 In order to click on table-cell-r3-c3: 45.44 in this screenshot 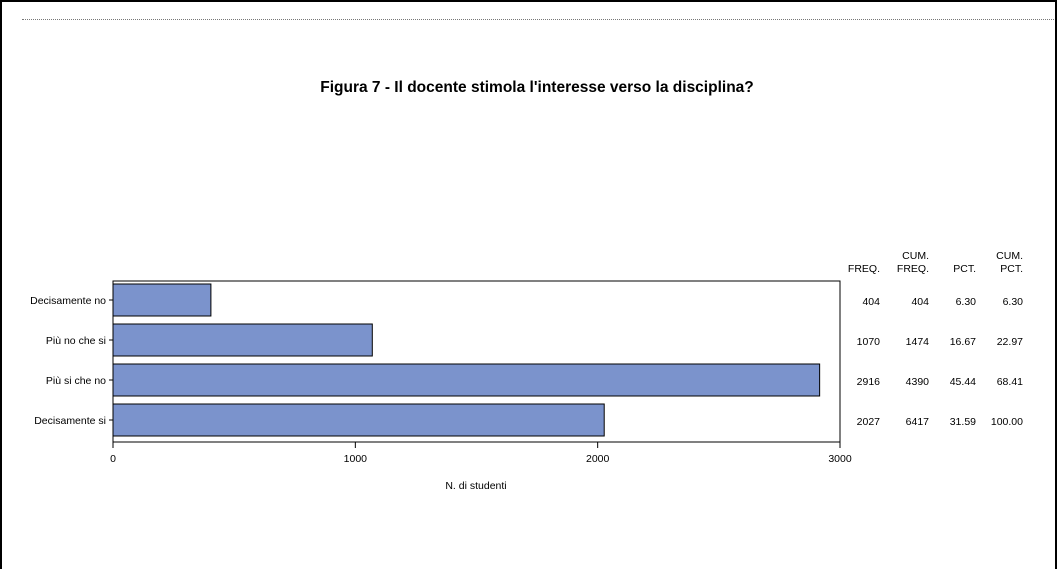, I will do `click(963, 382)`.